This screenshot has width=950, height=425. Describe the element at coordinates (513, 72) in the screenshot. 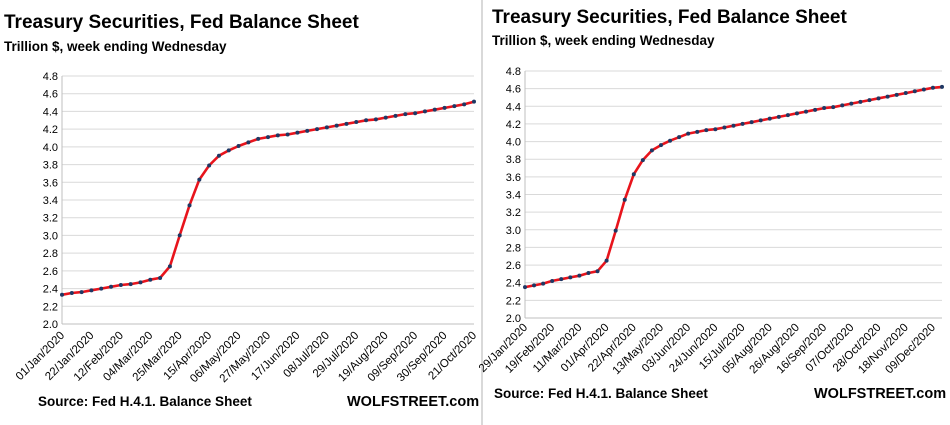

I see `y-tick-label: 4.8` at that location.